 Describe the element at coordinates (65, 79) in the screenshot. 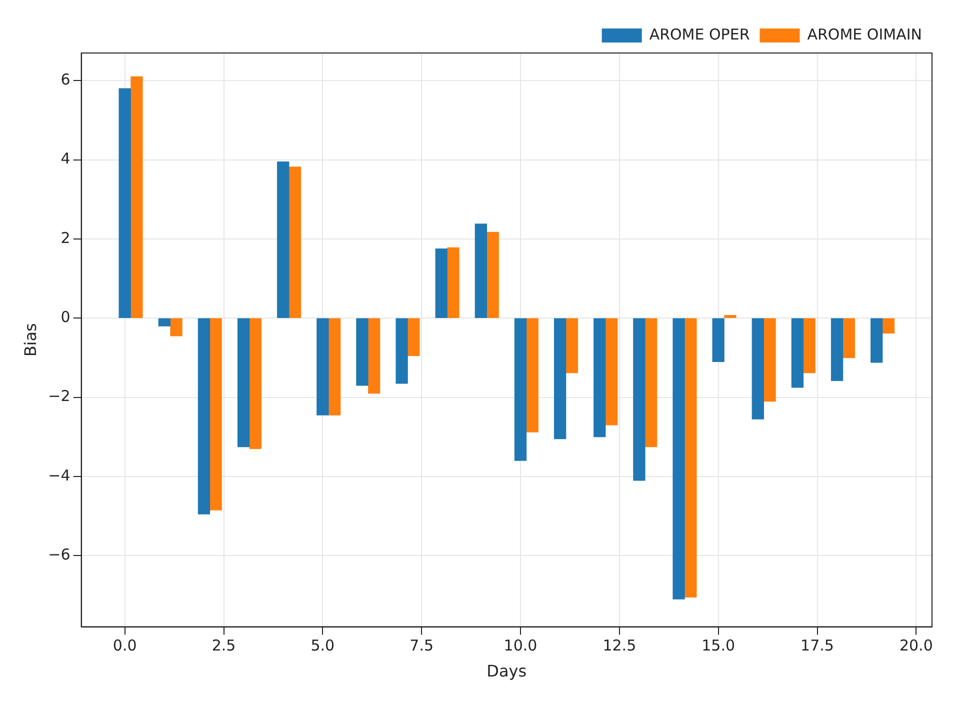

I see `y-tick-label: 6` at that location.